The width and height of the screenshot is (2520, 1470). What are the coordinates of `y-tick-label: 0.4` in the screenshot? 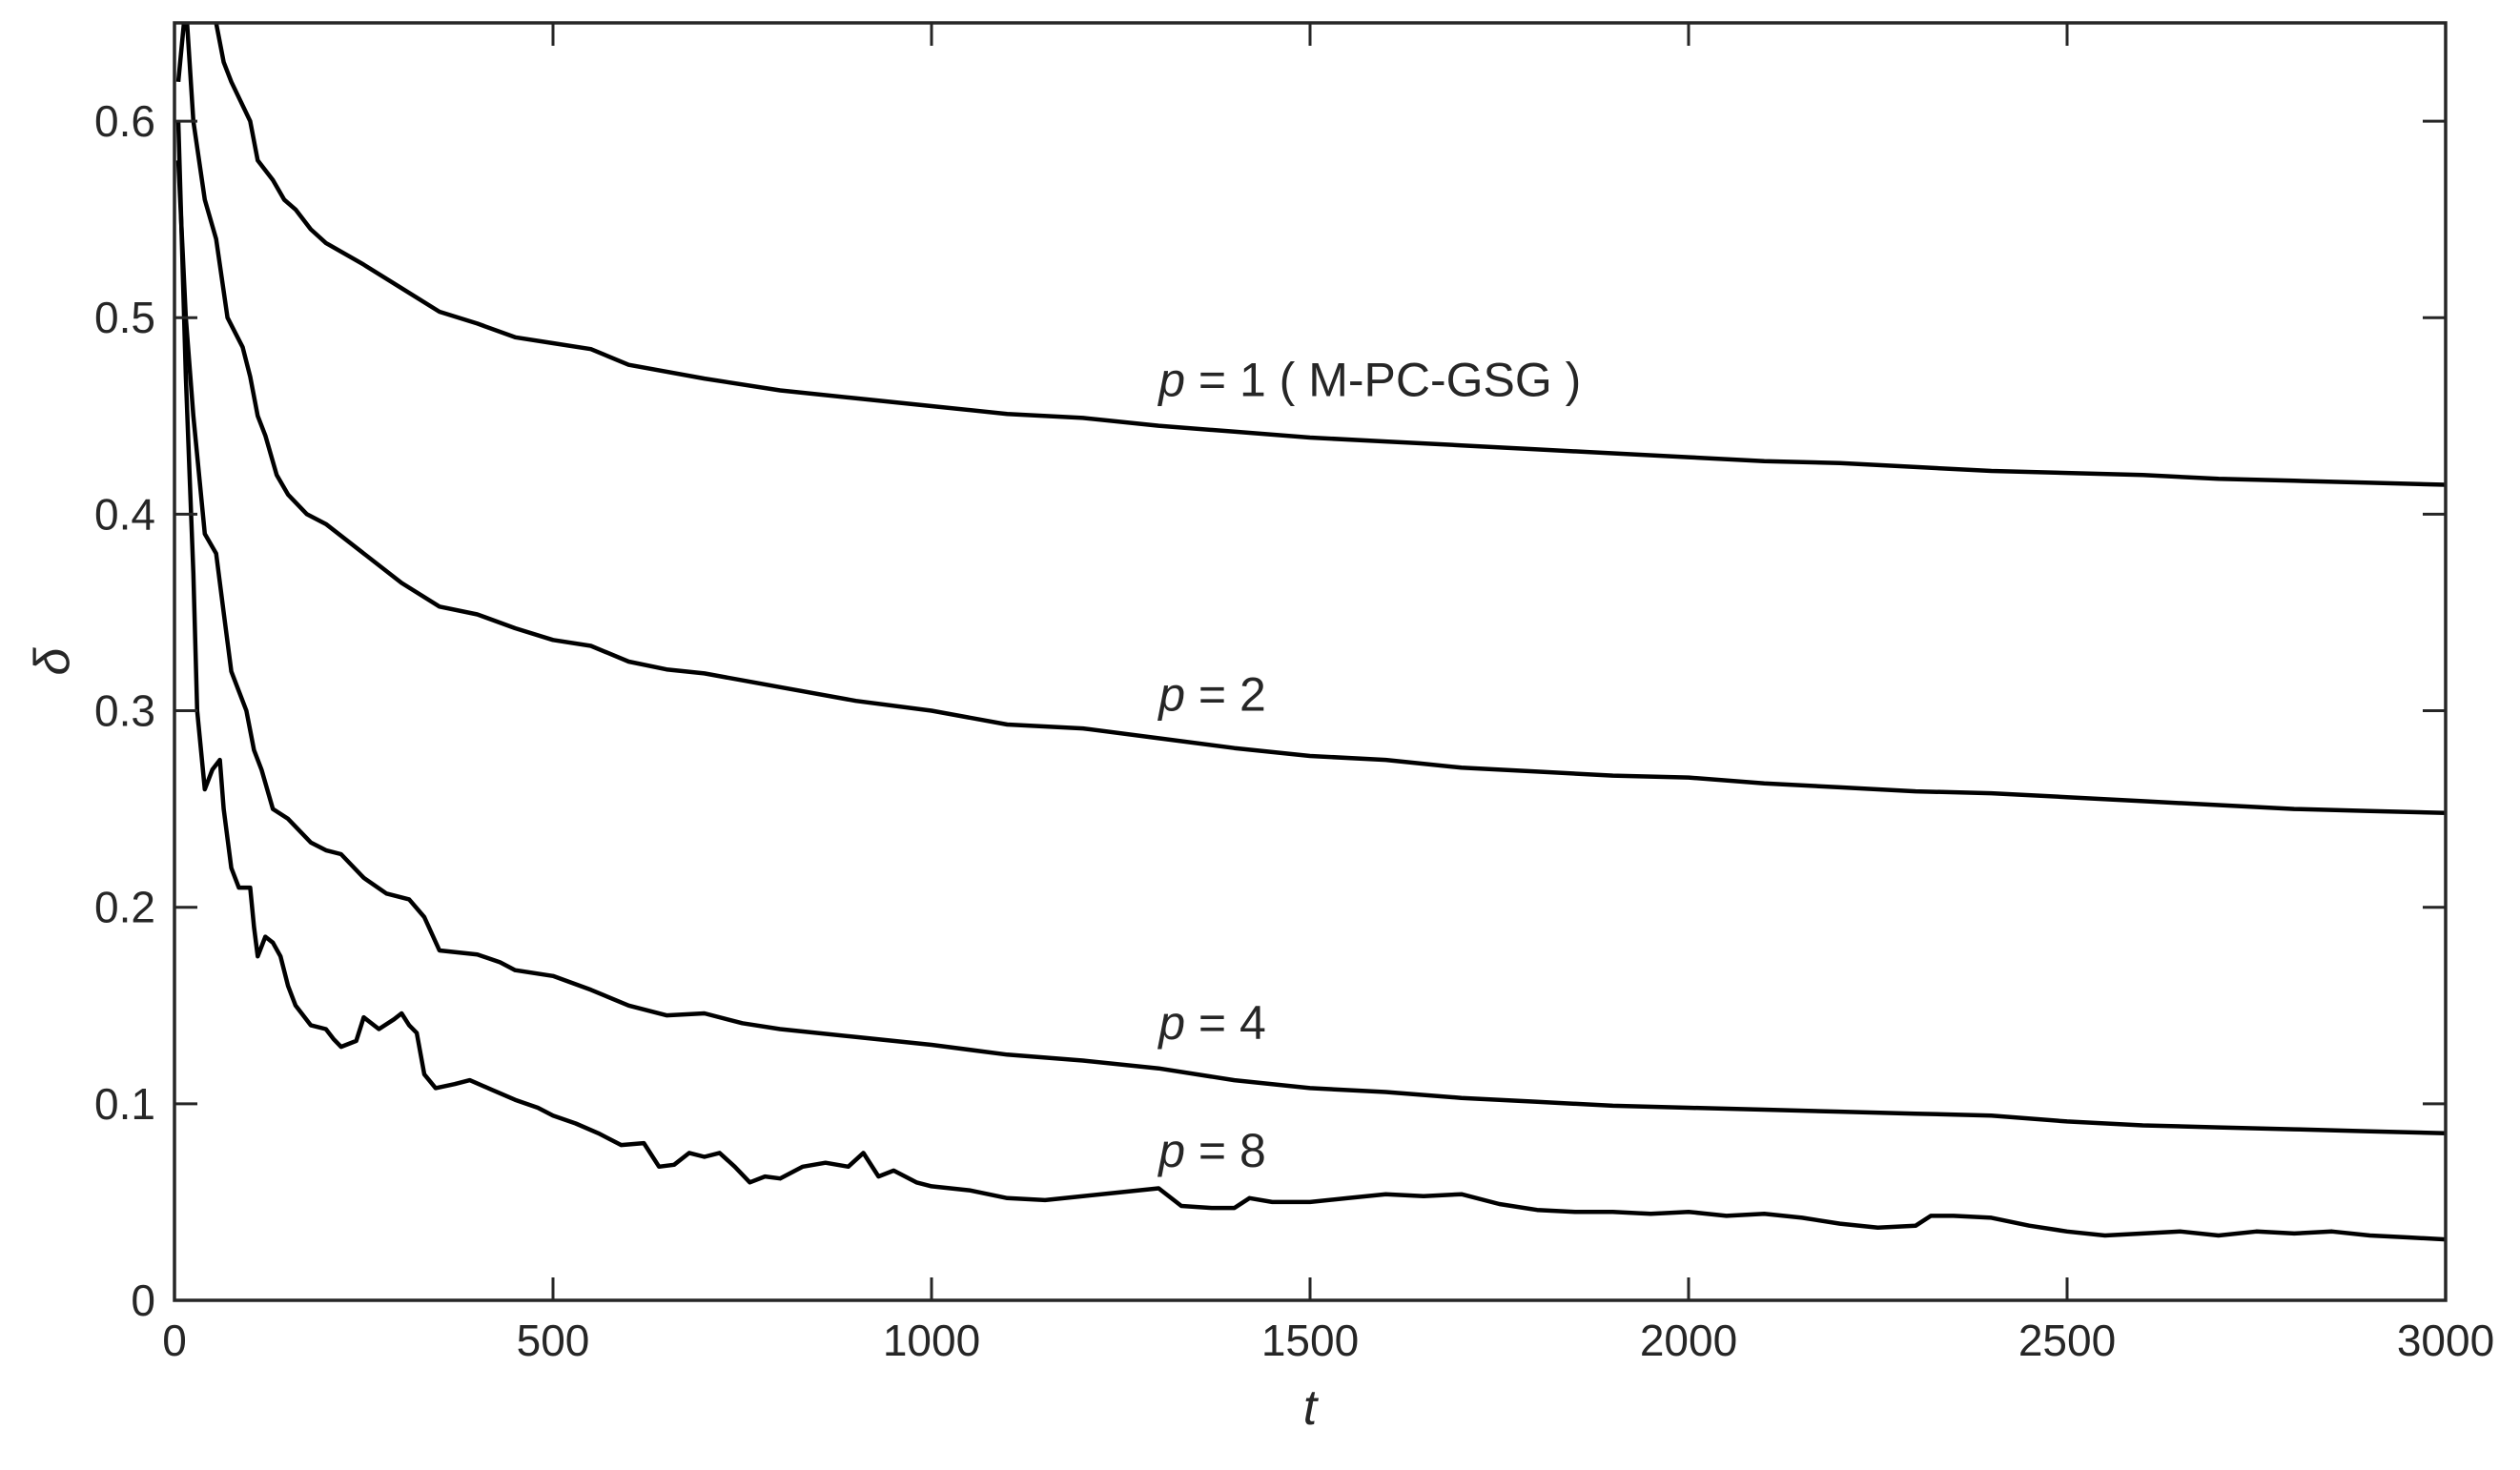 It's located at (125, 514).